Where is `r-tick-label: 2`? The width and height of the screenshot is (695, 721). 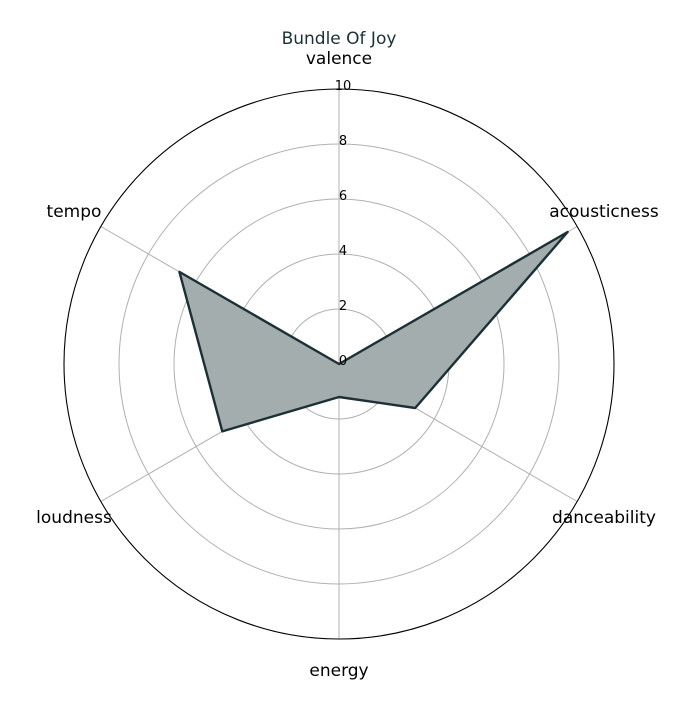
r-tick-label: 2 is located at coordinates (343, 306).